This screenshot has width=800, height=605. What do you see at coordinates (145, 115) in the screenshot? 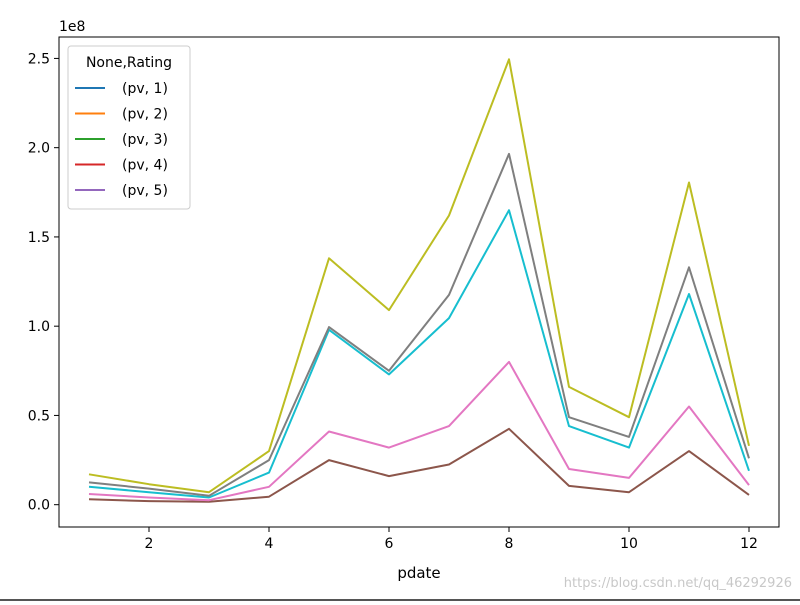
I see `legend-entry-label: (pv, 2)` at bounding box center [145, 115].